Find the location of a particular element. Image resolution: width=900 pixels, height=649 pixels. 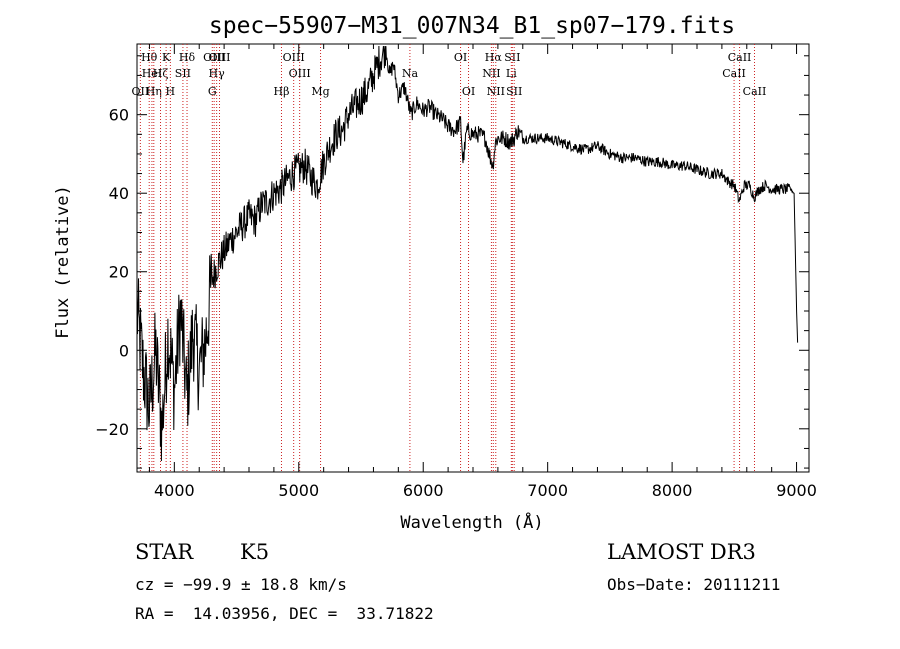

spectral-line-label: K is located at coordinates (166, 57).